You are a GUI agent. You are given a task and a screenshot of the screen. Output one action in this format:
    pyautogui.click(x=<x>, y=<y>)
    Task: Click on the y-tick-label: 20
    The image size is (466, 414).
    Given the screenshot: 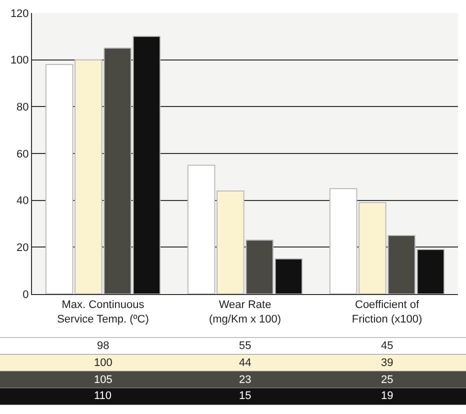 What is the action you would take?
    pyautogui.click(x=22, y=248)
    